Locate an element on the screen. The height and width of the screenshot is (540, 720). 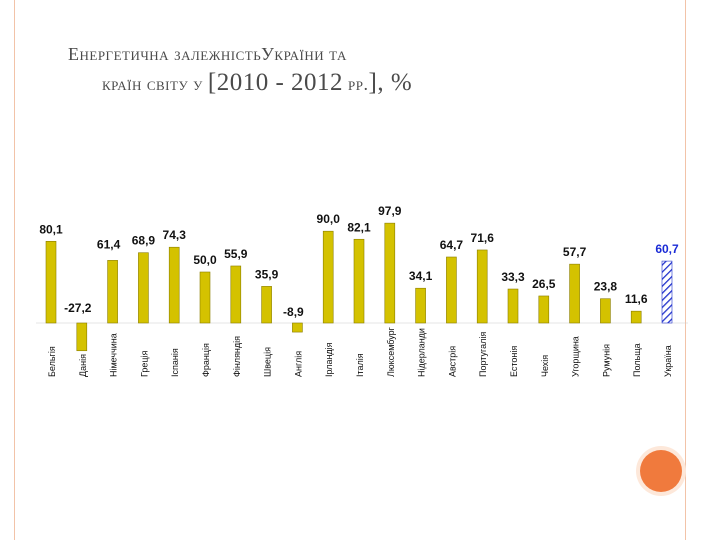
data-label-4: 74,3 is located at coordinates (175, 235).